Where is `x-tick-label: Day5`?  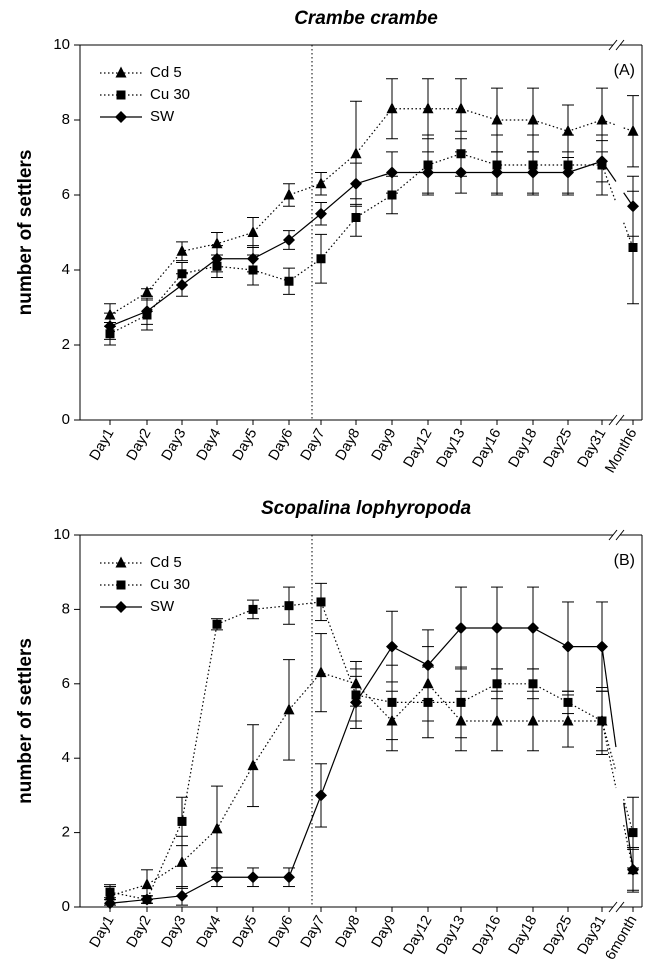 x-tick-label: Day5 is located at coordinates (245, 931).